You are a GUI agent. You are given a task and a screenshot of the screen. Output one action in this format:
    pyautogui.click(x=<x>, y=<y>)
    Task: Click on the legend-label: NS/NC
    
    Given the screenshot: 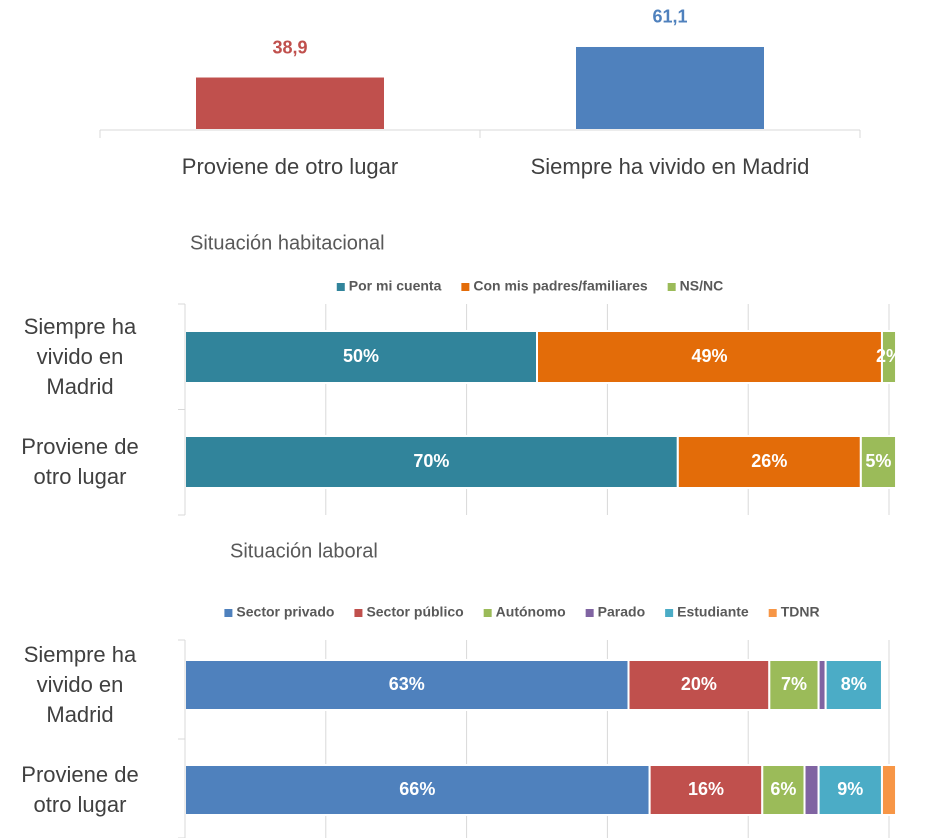 What is the action you would take?
    pyautogui.click(x=702, y=286)
    